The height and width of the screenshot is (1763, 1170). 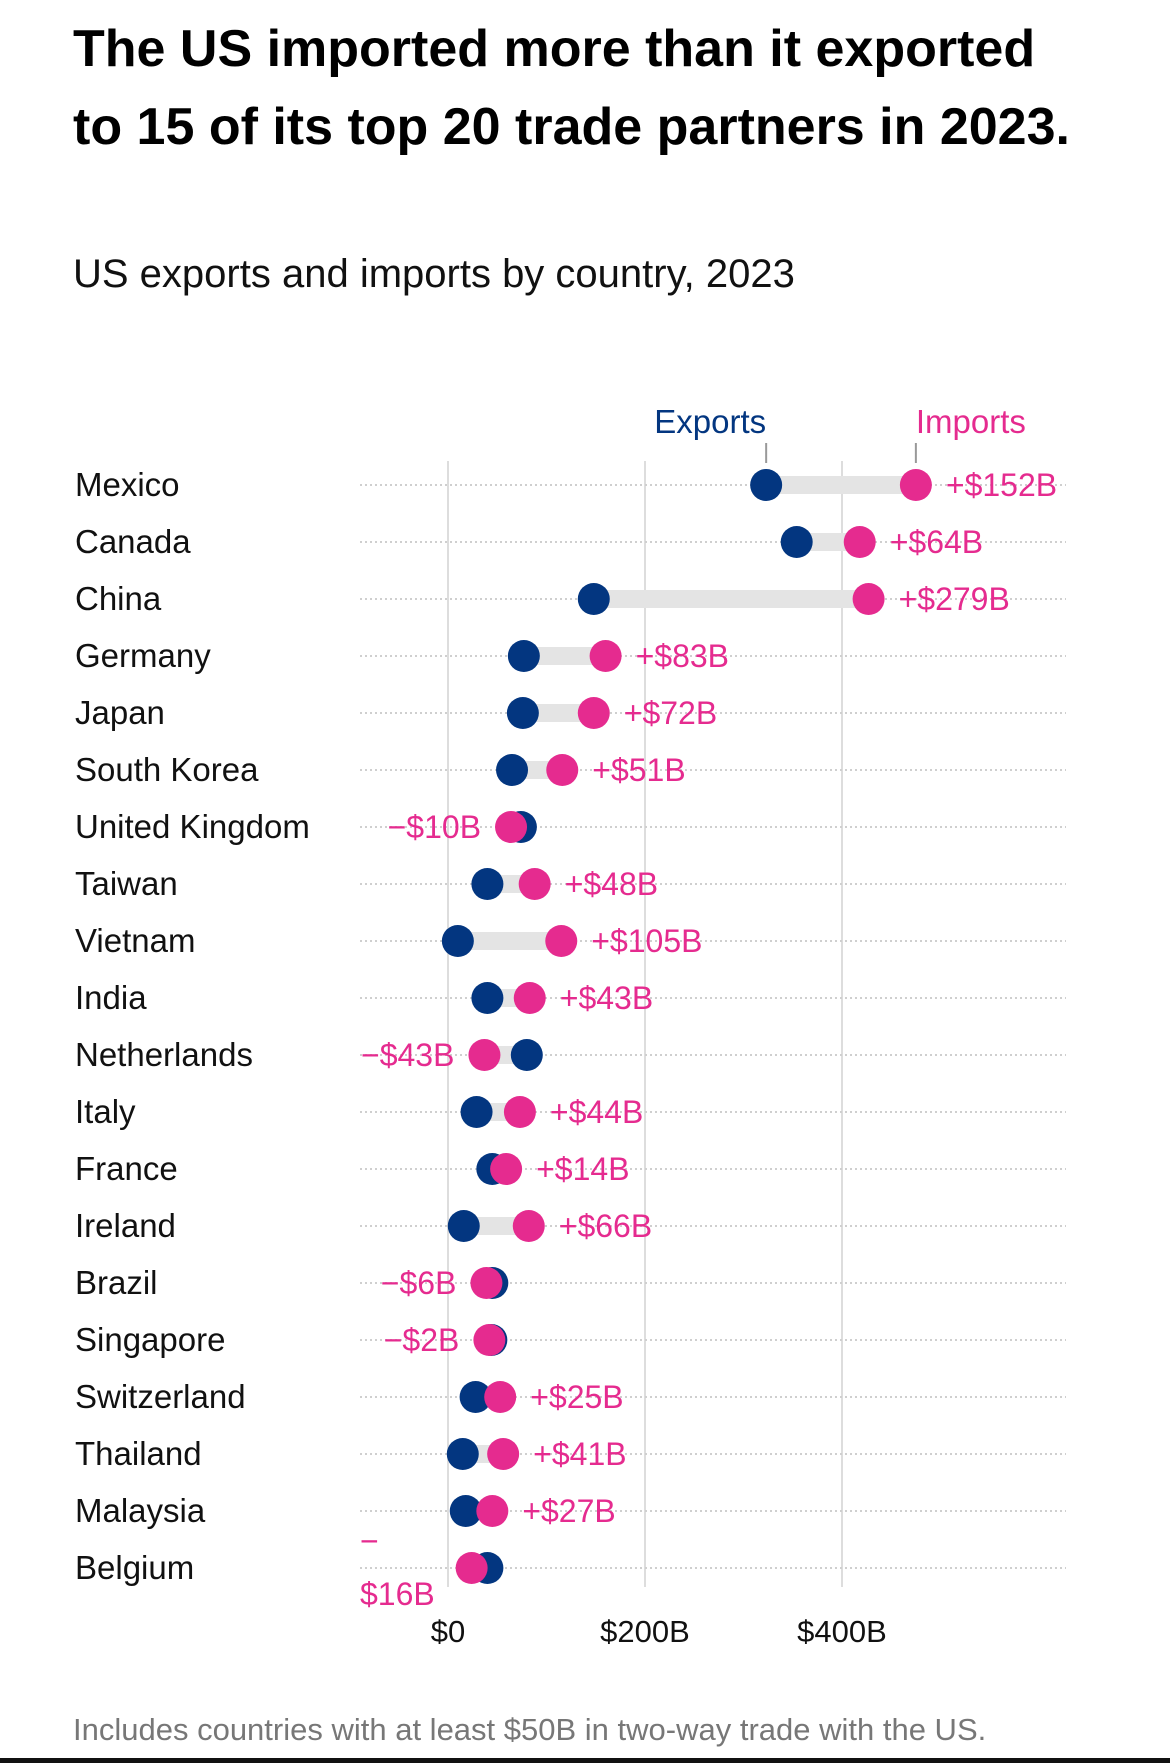 I want to click on country-label: India, so click(x=111, y=997).